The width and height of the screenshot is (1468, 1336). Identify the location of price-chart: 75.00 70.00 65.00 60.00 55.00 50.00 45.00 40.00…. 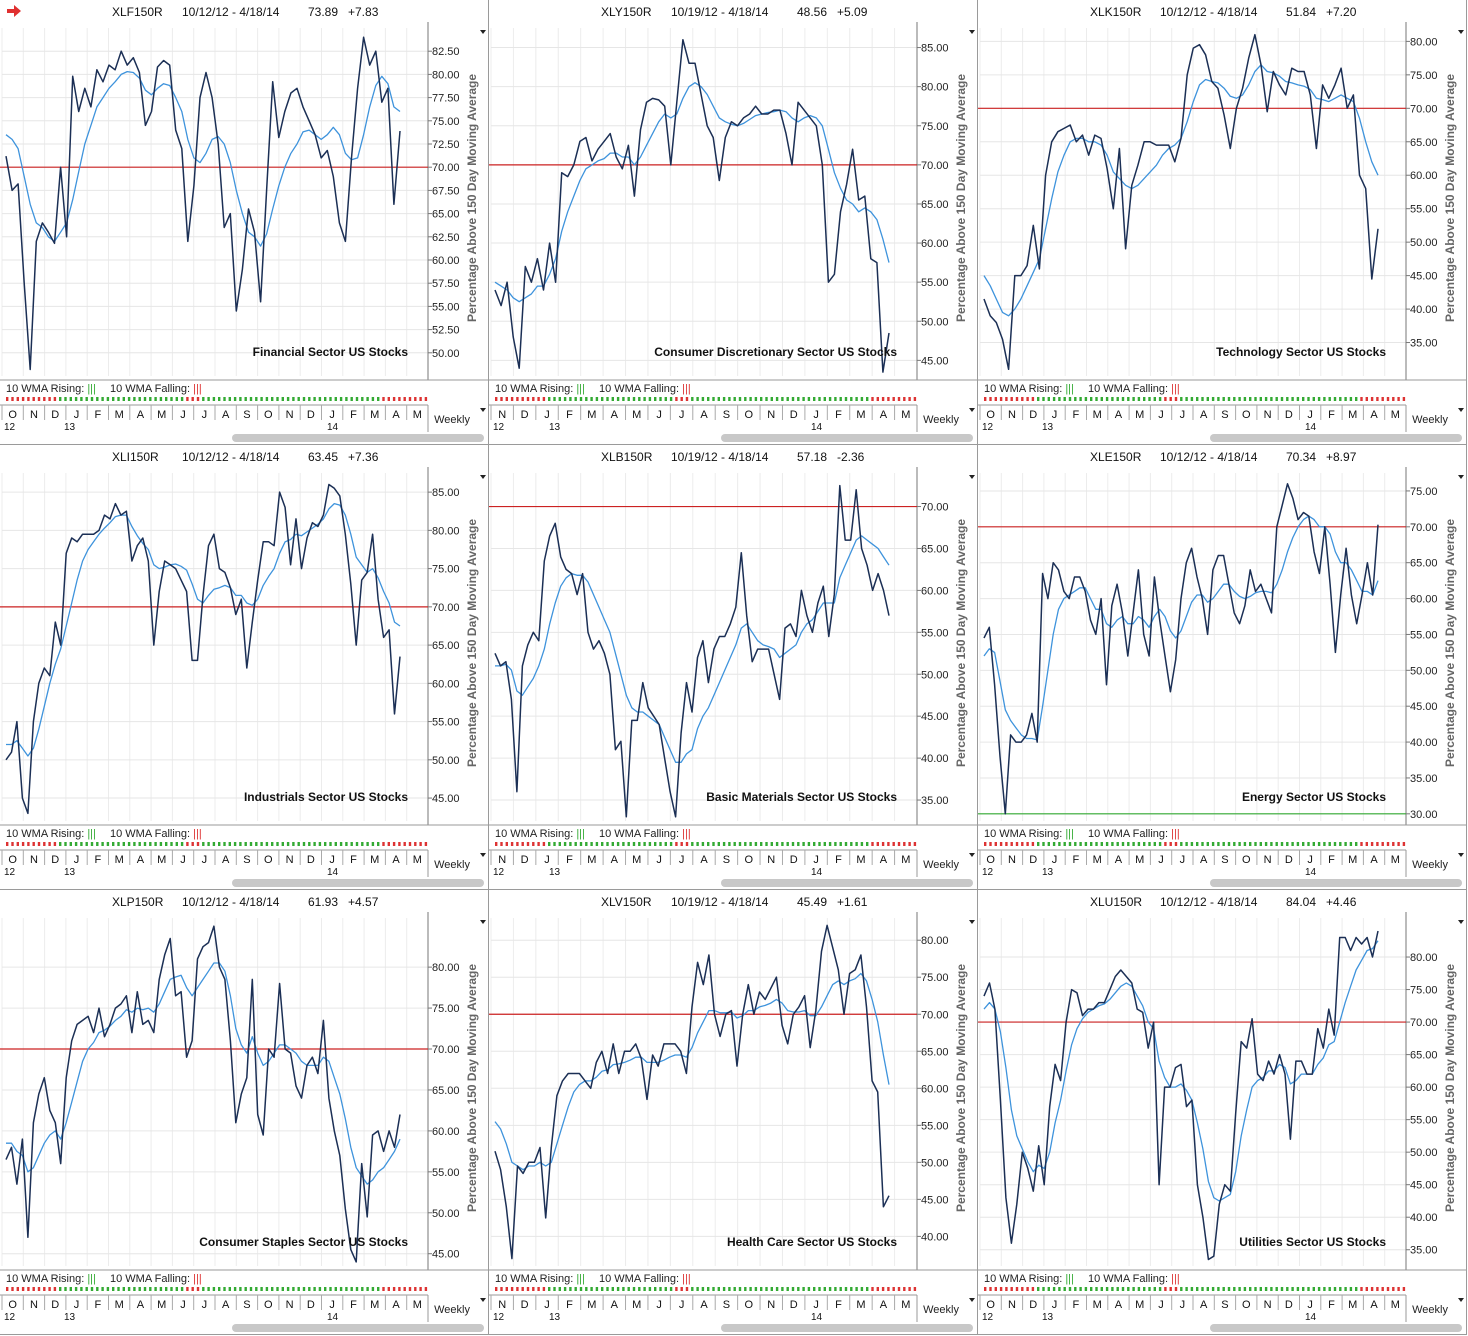
(1222, 667).